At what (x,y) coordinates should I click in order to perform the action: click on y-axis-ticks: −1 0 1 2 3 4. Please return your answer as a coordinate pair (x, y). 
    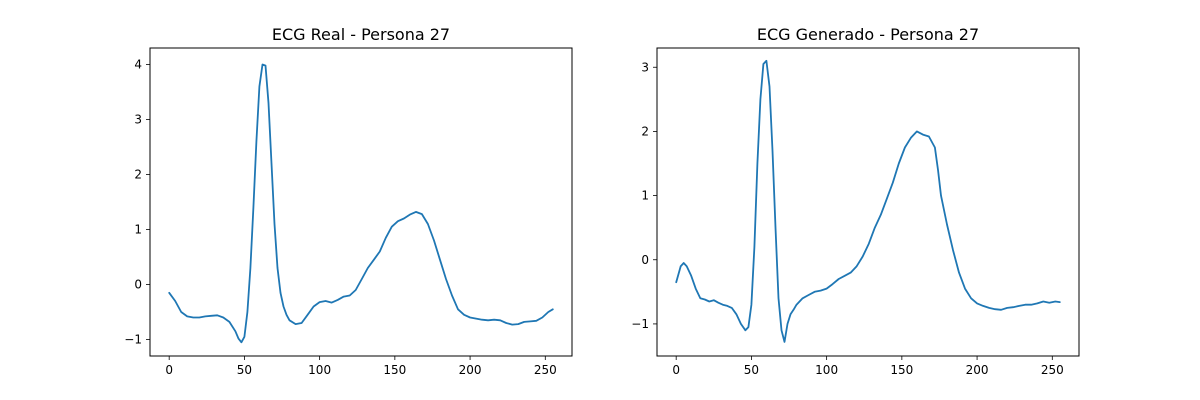
    Looking at the image, I should click on (137, 202).